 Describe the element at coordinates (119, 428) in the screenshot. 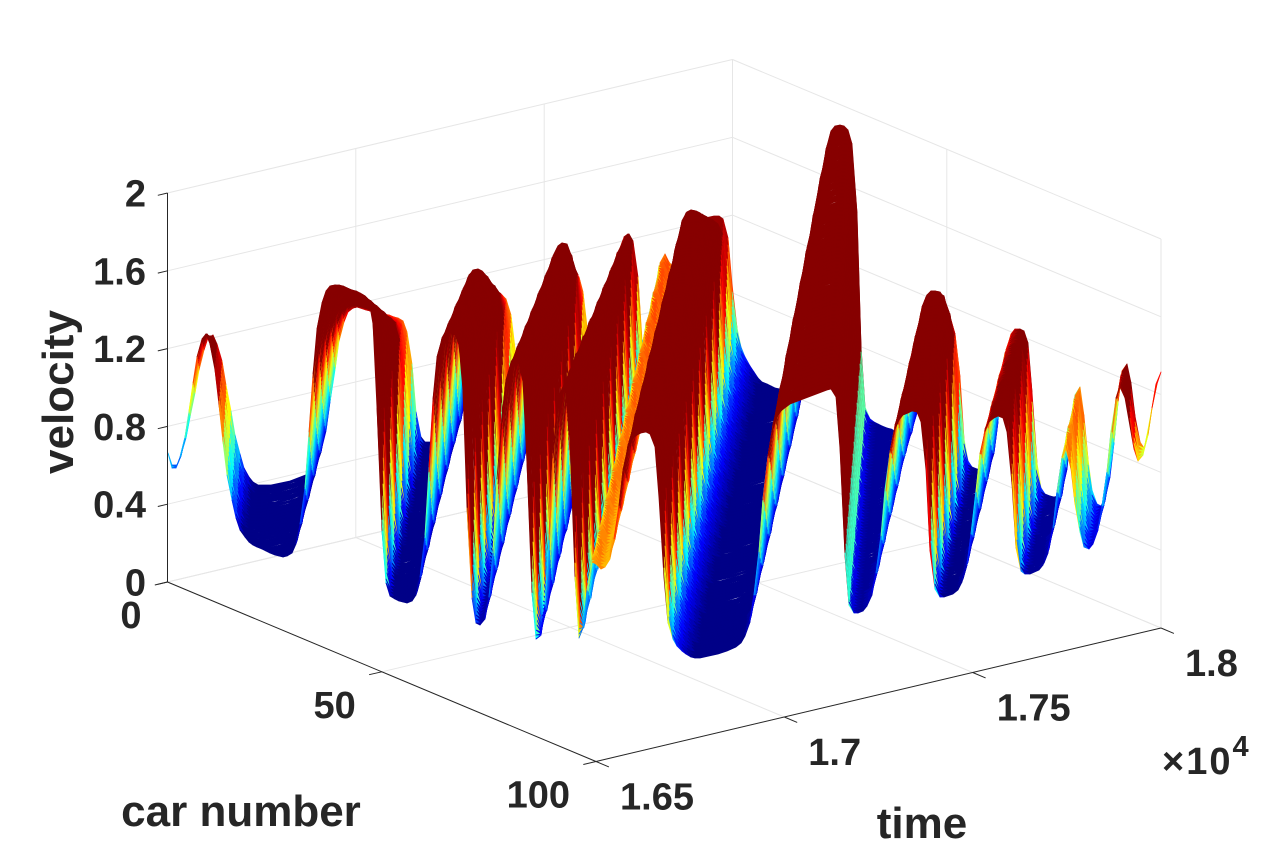

I see `svg-text: 0.8` at that location.